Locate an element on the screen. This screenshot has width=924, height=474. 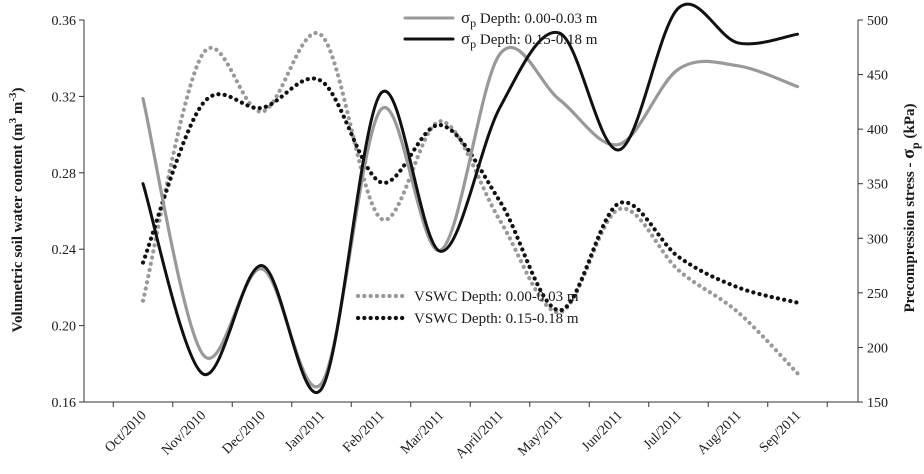
left-axis-title-part: ) is located at coordinates (18, 89).